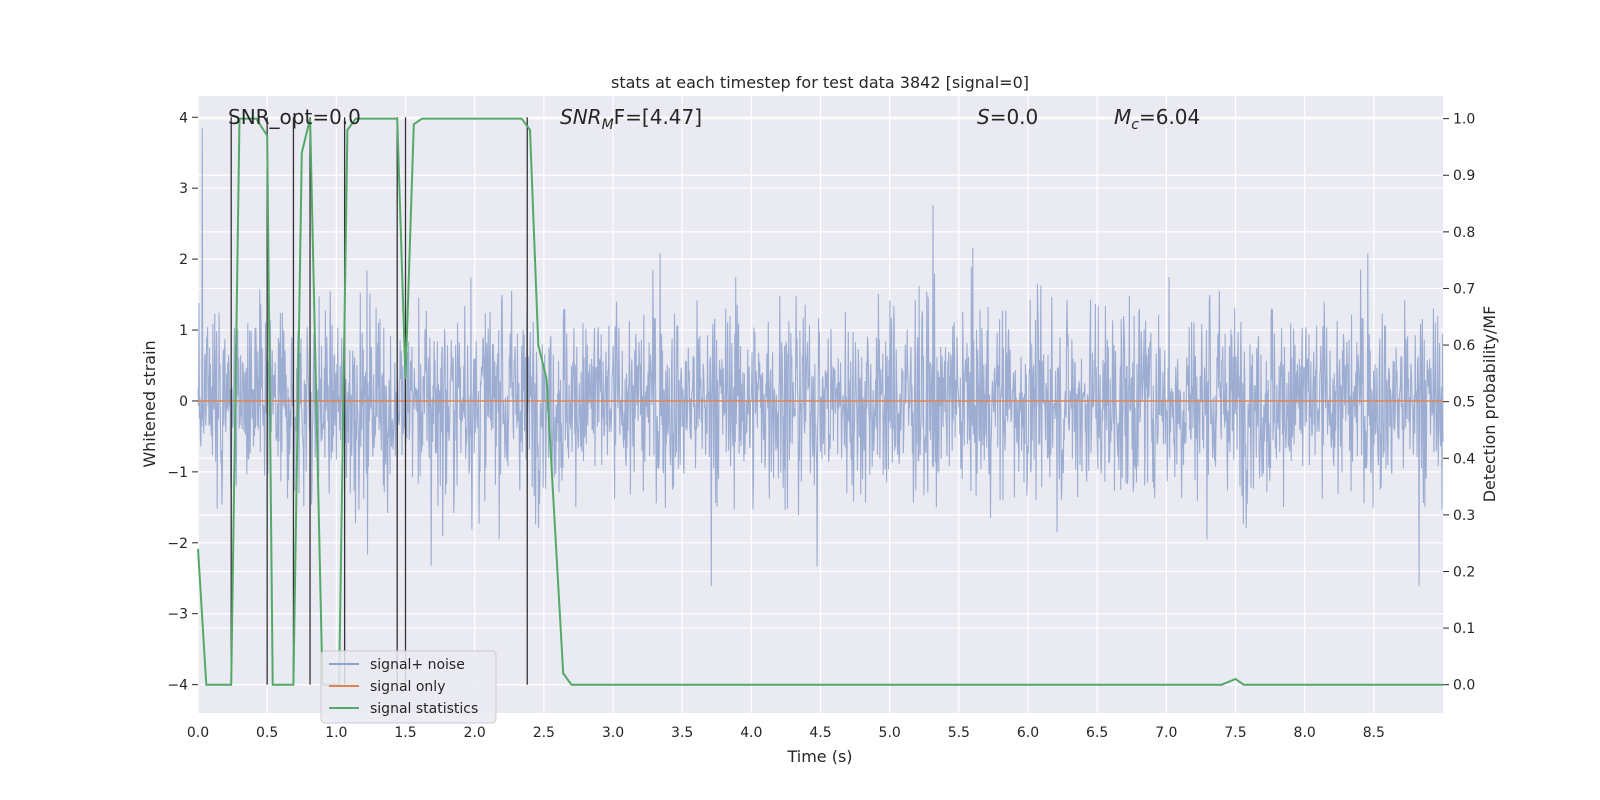 This screenshot has height=800, width=1600. What do you see at coordinates (658, 117) in the screenshot?
I see `snr-mf-value: F=[4.47]` at bounding box center [658, 117].